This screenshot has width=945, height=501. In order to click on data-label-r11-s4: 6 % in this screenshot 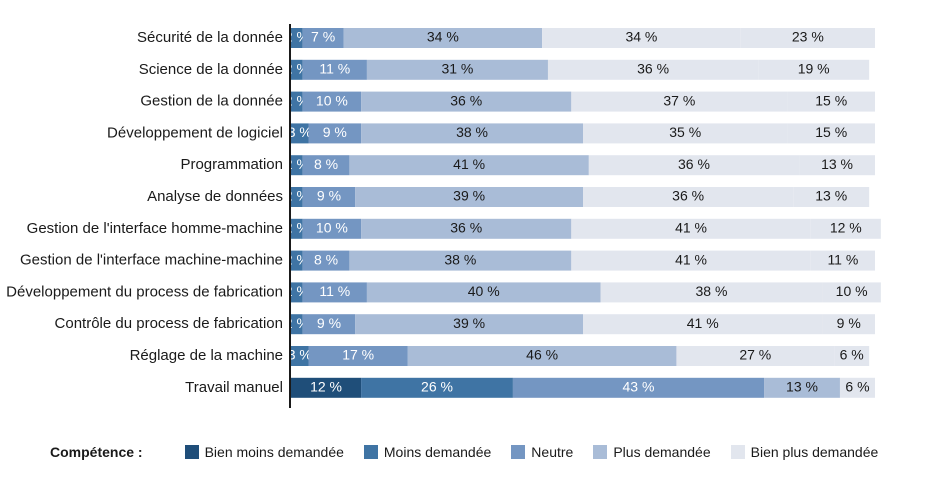, I will do `click(857, 387)`.